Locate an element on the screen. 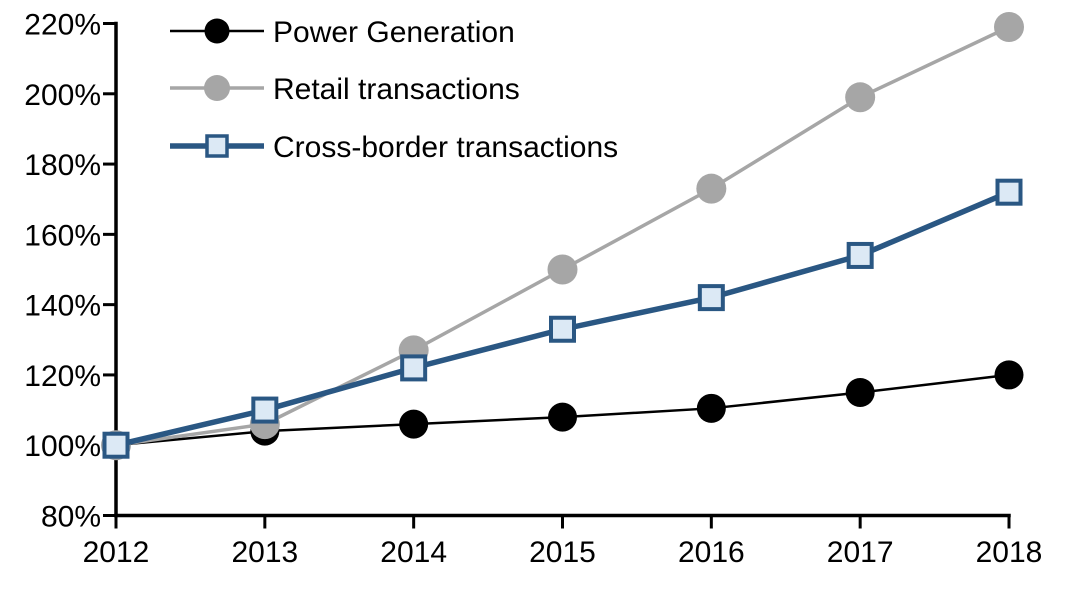 The height and width of the screenshot is (595, 1076). legend-label: Retail transactions is located at coordinates (396, 89).